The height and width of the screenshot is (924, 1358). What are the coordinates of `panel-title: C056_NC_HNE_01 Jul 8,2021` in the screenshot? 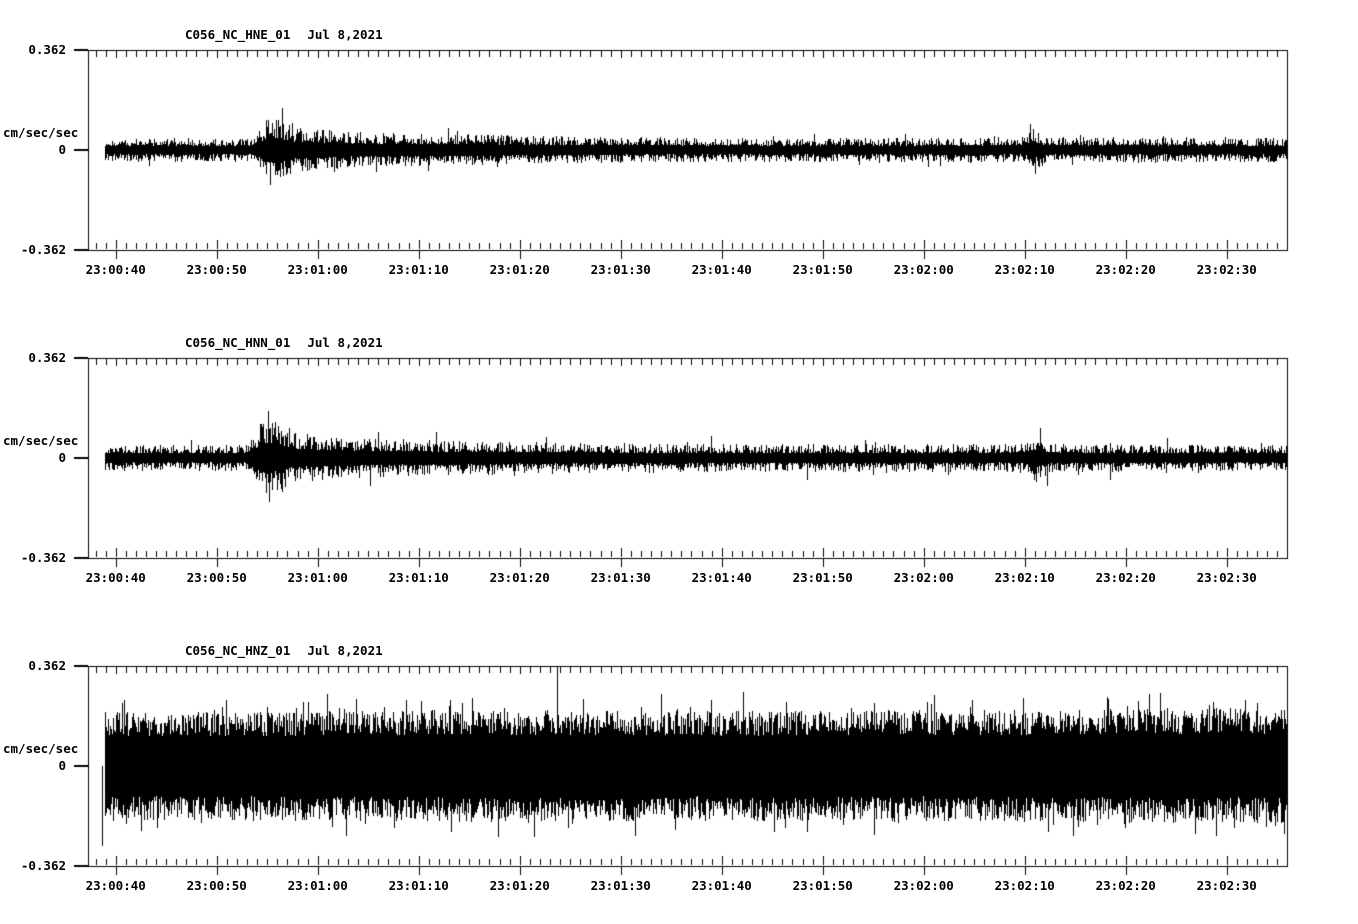 It's located at (284, 35).